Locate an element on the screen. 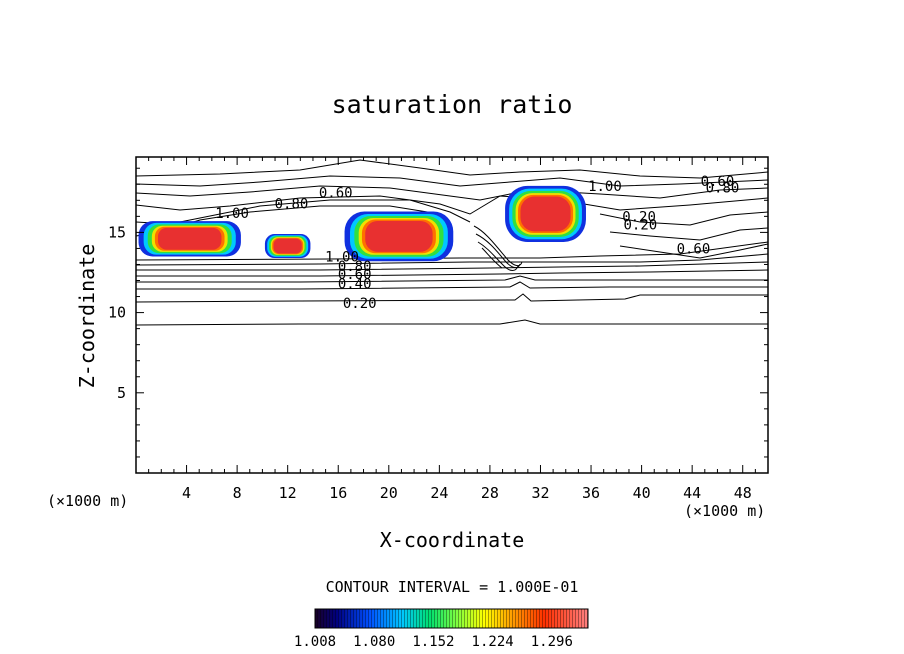  contour-interval-text: CONTOUR INTERVAL = 1.000E-01 is located at coordinates (452, 587).